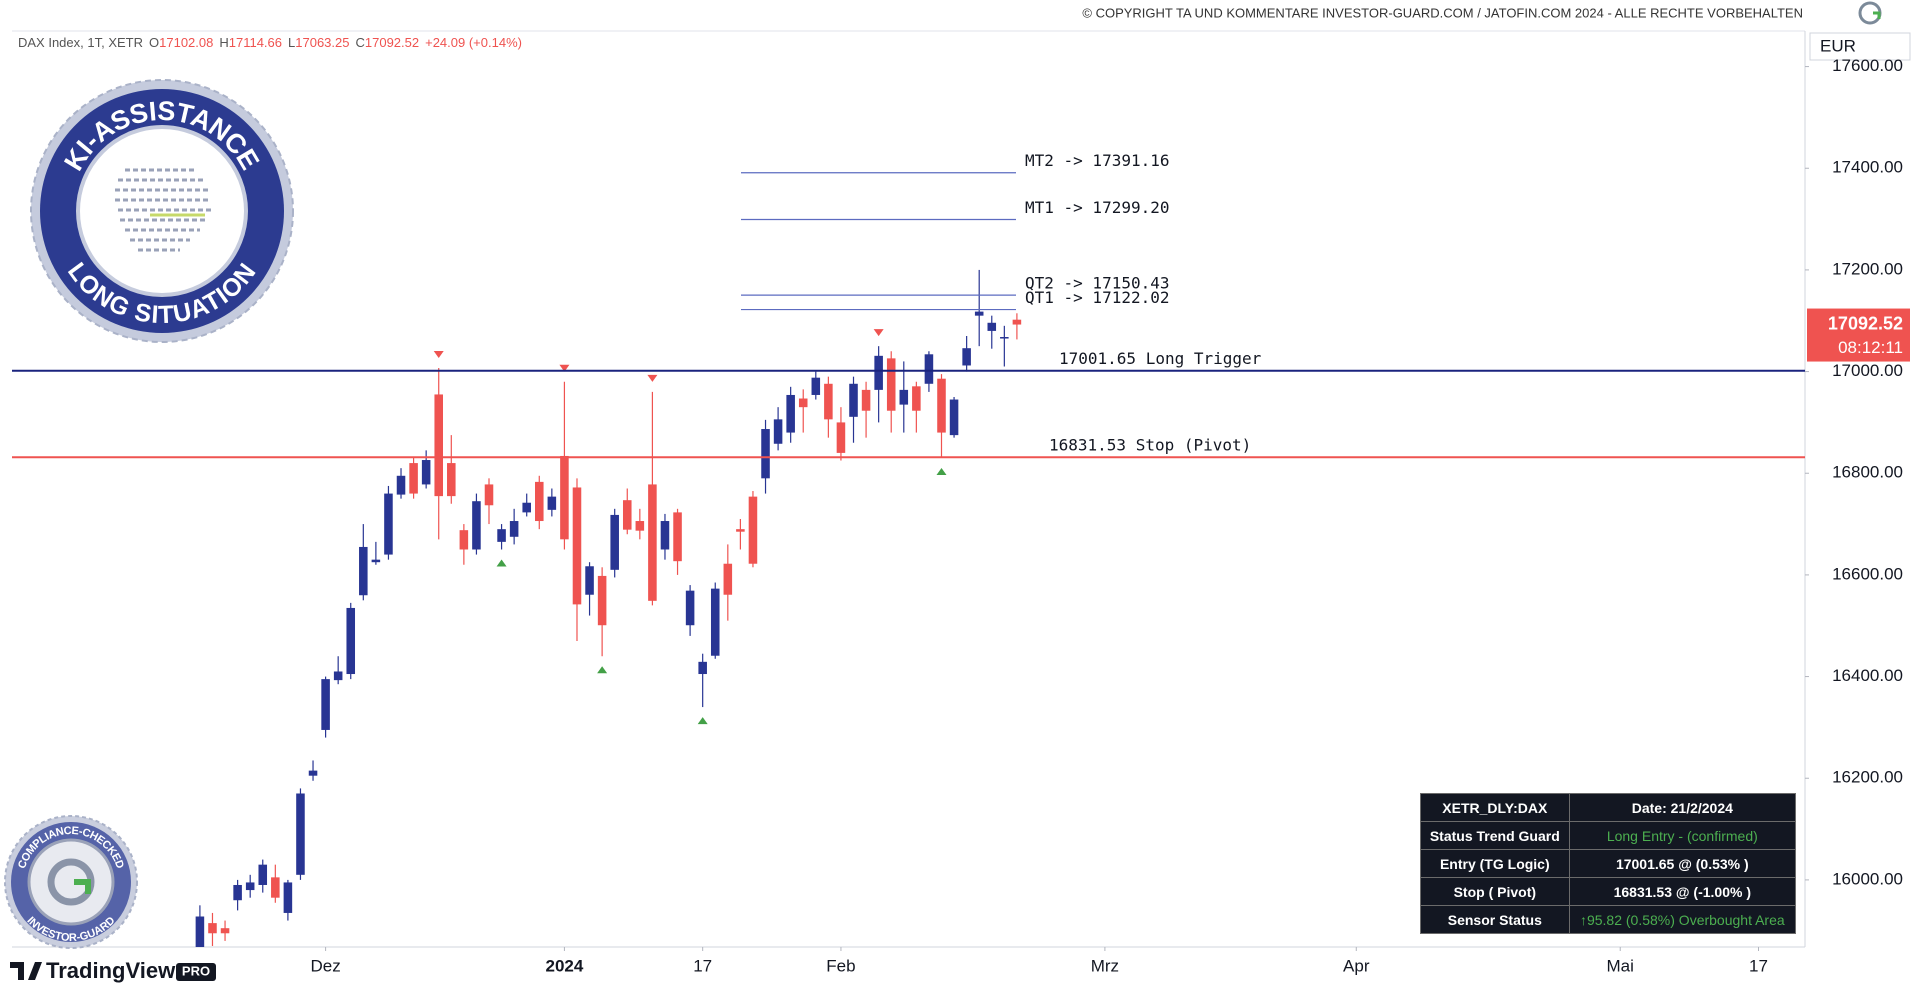 This screenshot has width=1920, height=984. I want to click on currency-box, so click(1860, 46).